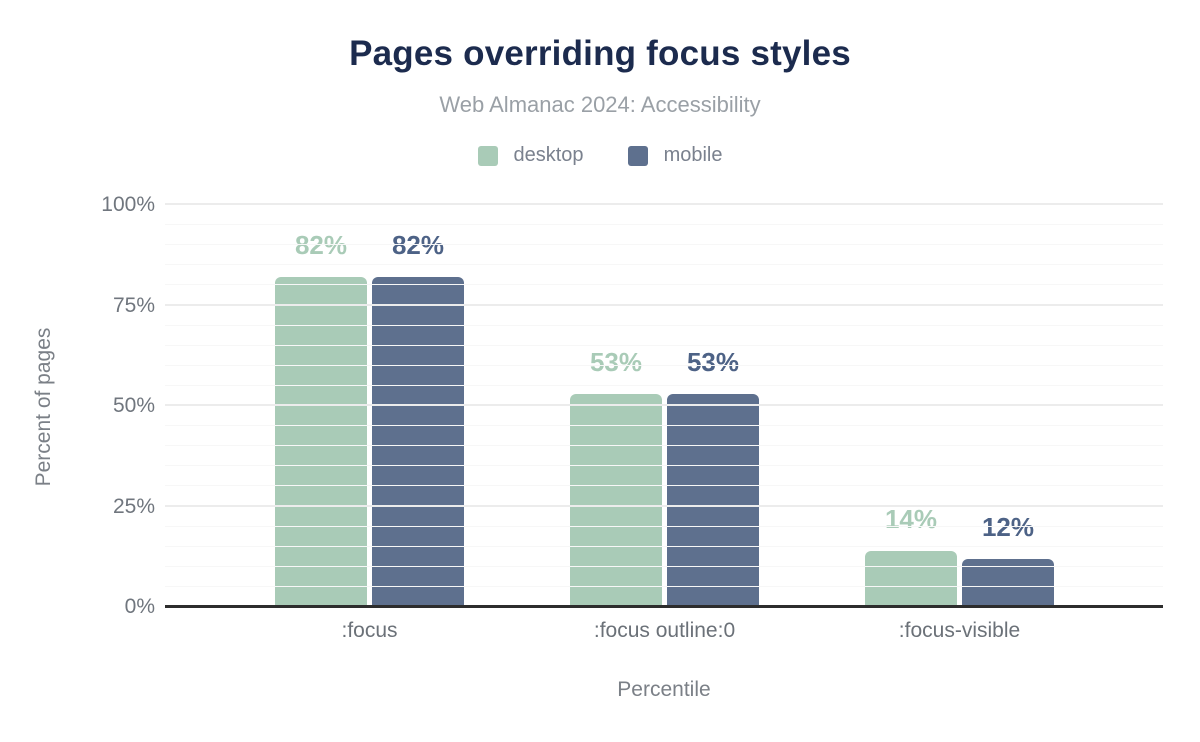 The height and width of the screenshot is (742, 1200). I want to click on bar-group-:focus outline:0: 53% 53%, so click(664, 406).